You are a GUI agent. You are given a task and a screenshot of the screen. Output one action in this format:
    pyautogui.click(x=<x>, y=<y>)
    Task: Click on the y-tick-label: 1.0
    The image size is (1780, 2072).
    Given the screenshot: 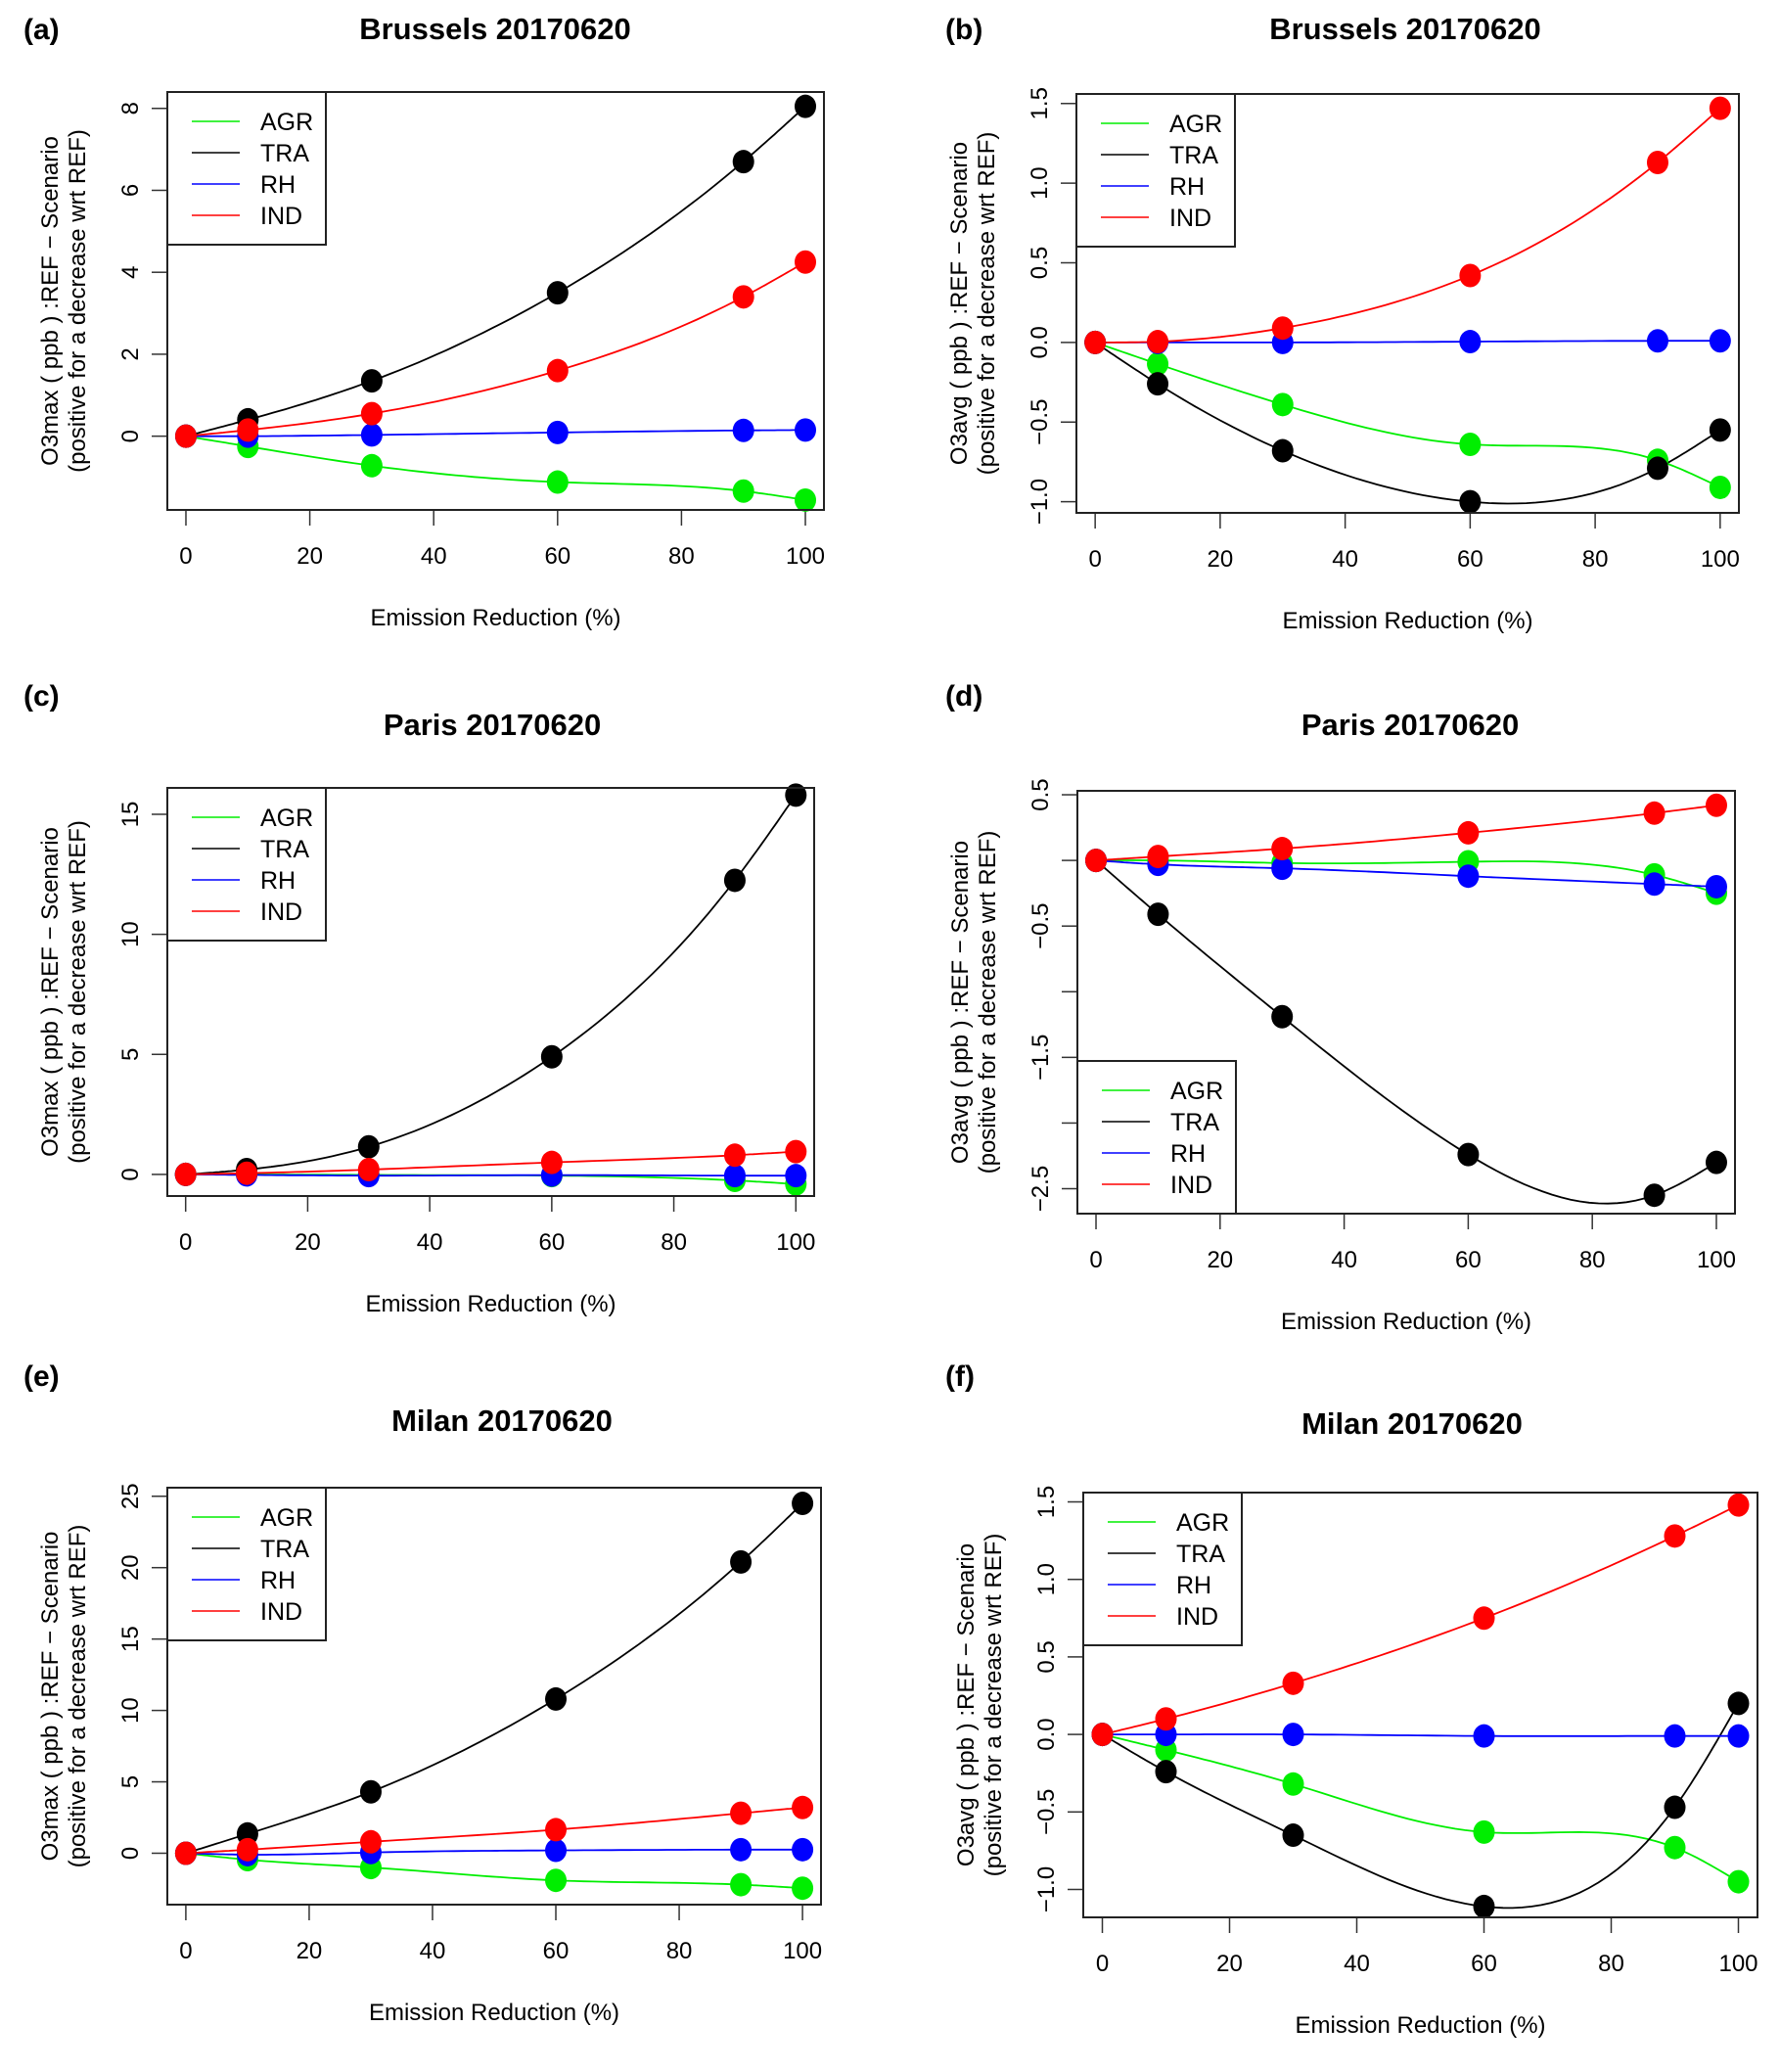 What is the action you would take?
    pyautogui.click(x=1046, y=1579)
    